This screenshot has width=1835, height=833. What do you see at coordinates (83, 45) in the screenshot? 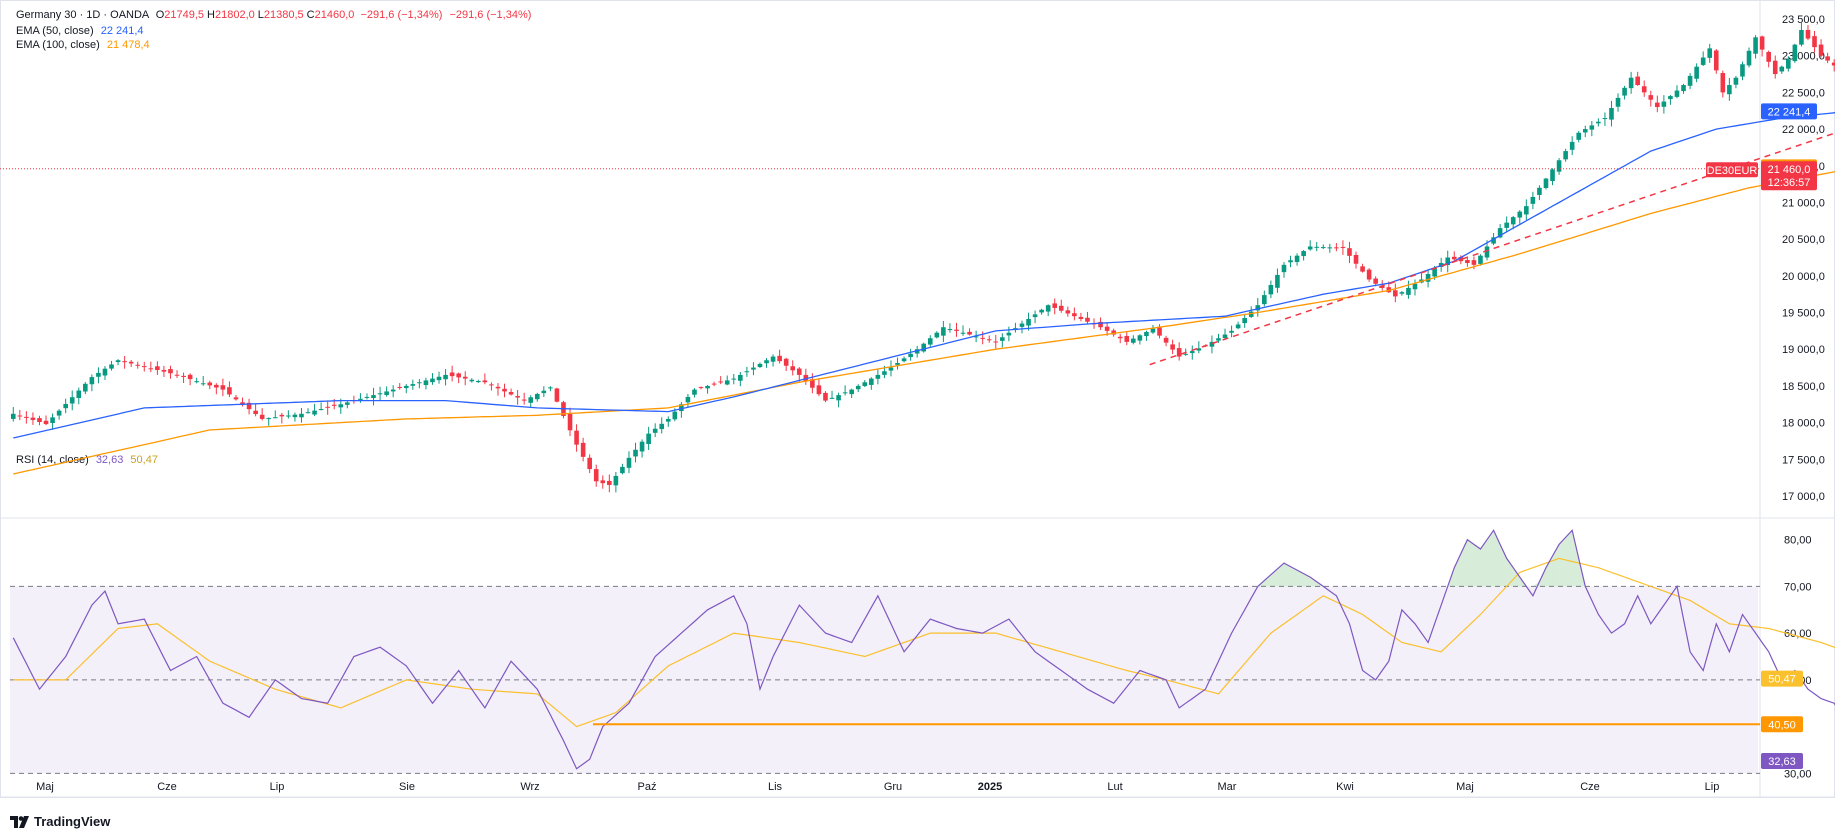
I see `ema100-legend: EMA (100, close) 21 478,4` at bounding box center [83, 45].